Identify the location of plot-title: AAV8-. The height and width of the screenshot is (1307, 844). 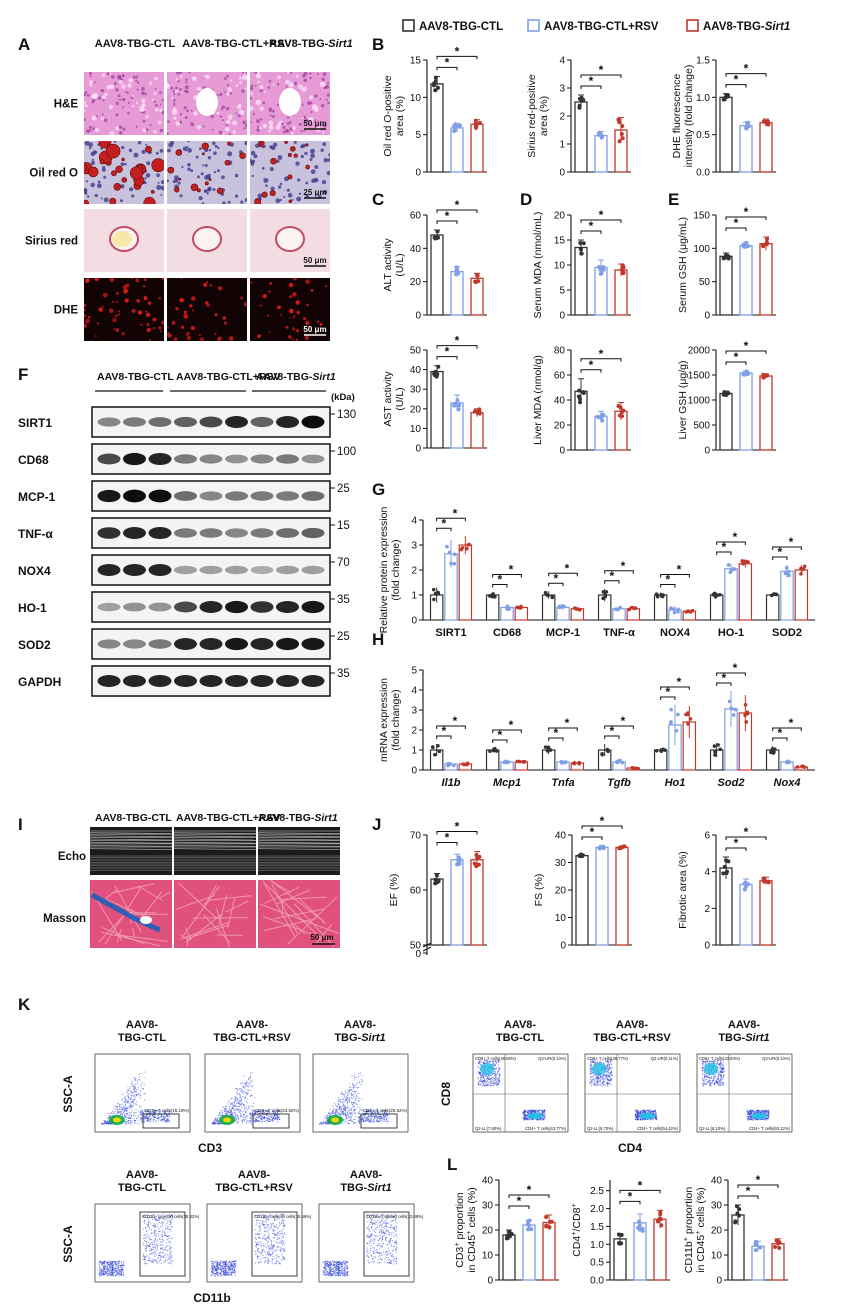
(252, 1025).